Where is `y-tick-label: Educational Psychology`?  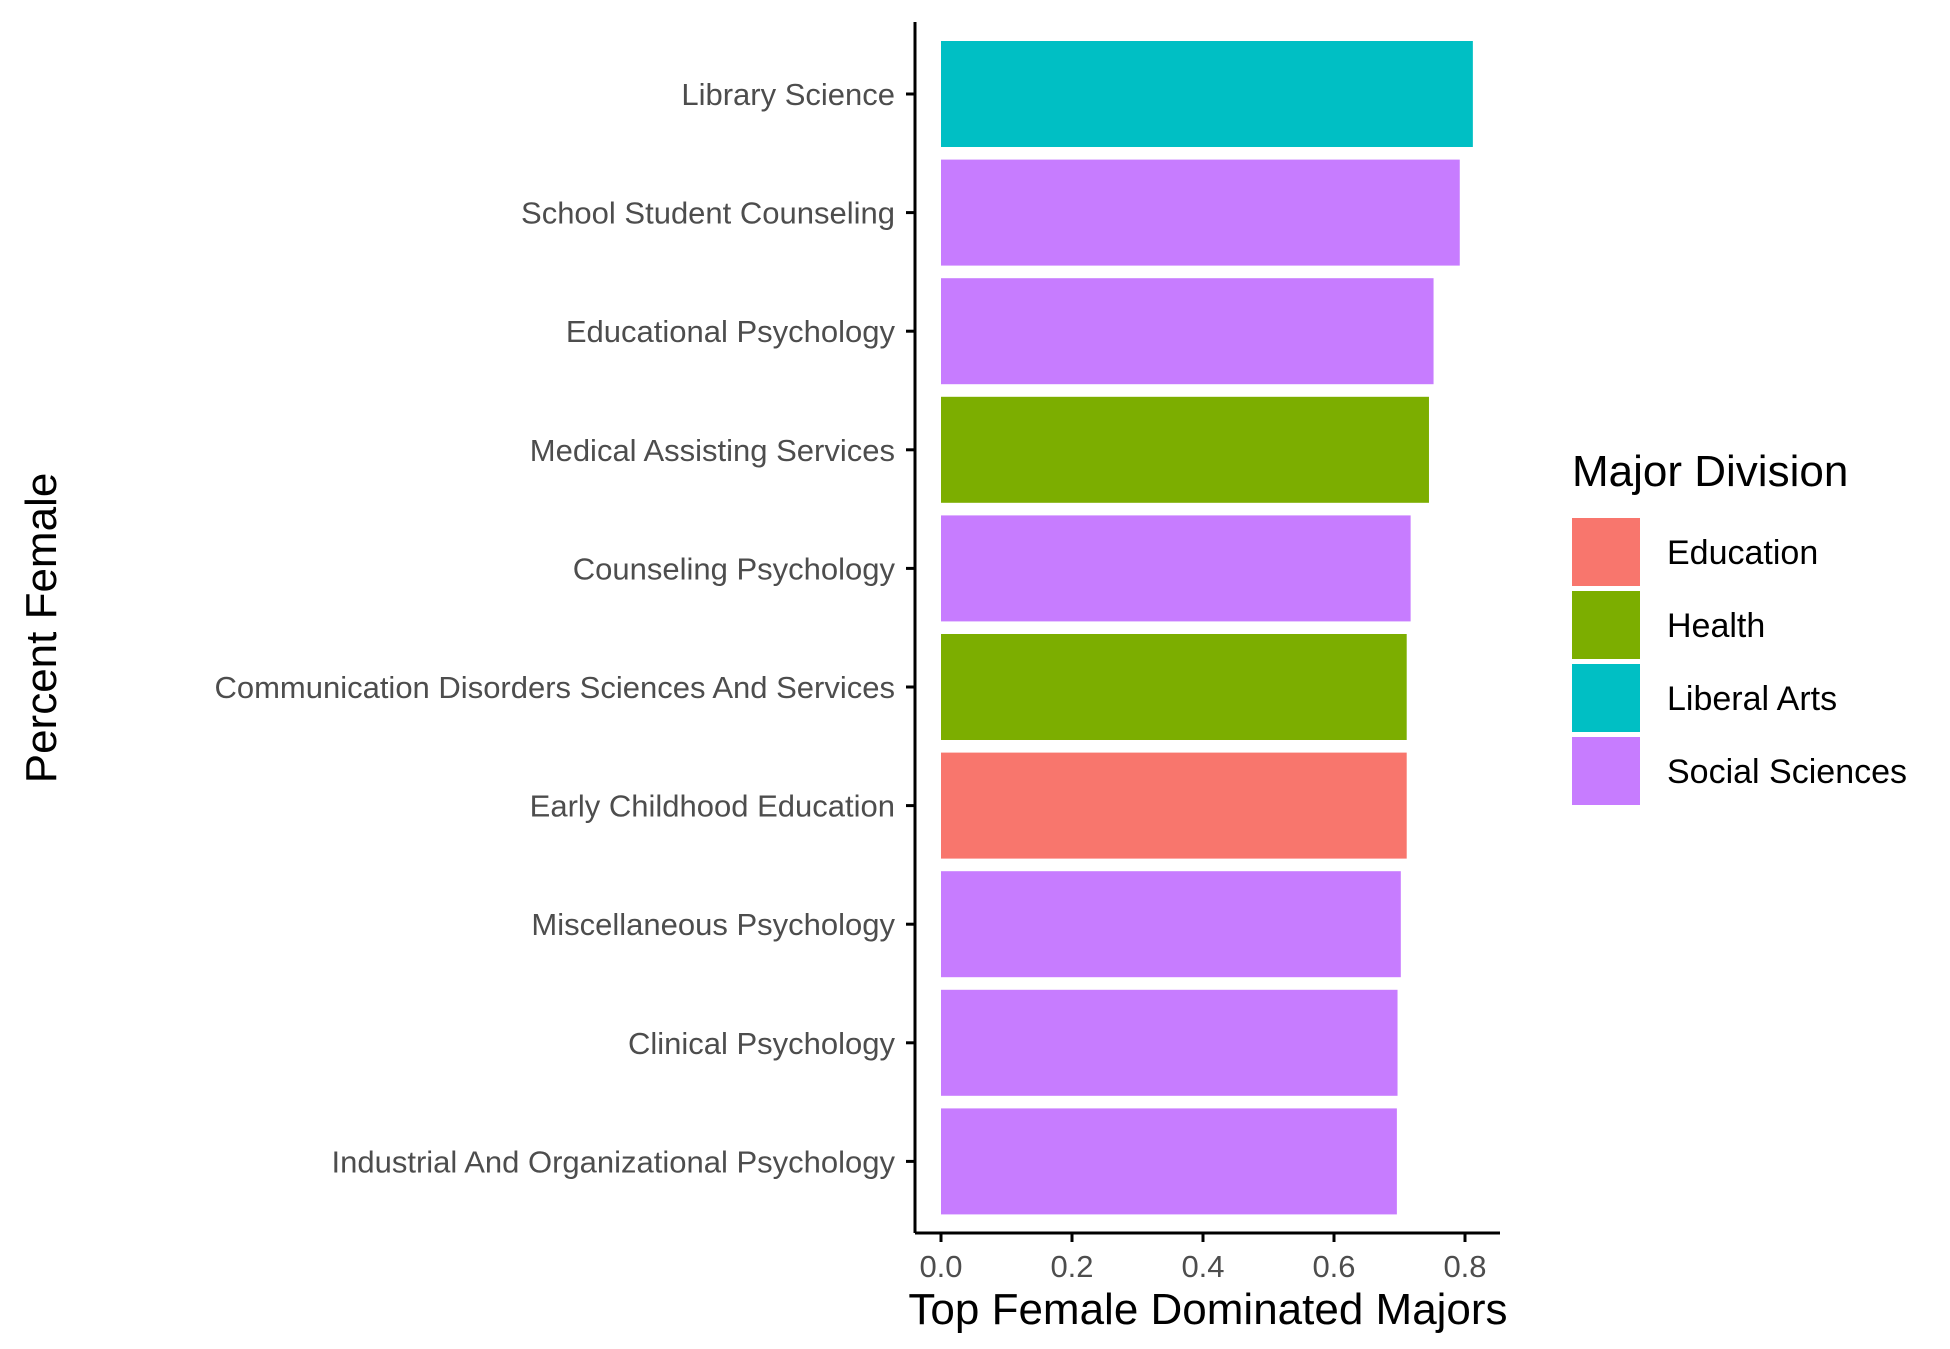 y-tick-label: Educational Psychology is located at coordinates (731, 331).